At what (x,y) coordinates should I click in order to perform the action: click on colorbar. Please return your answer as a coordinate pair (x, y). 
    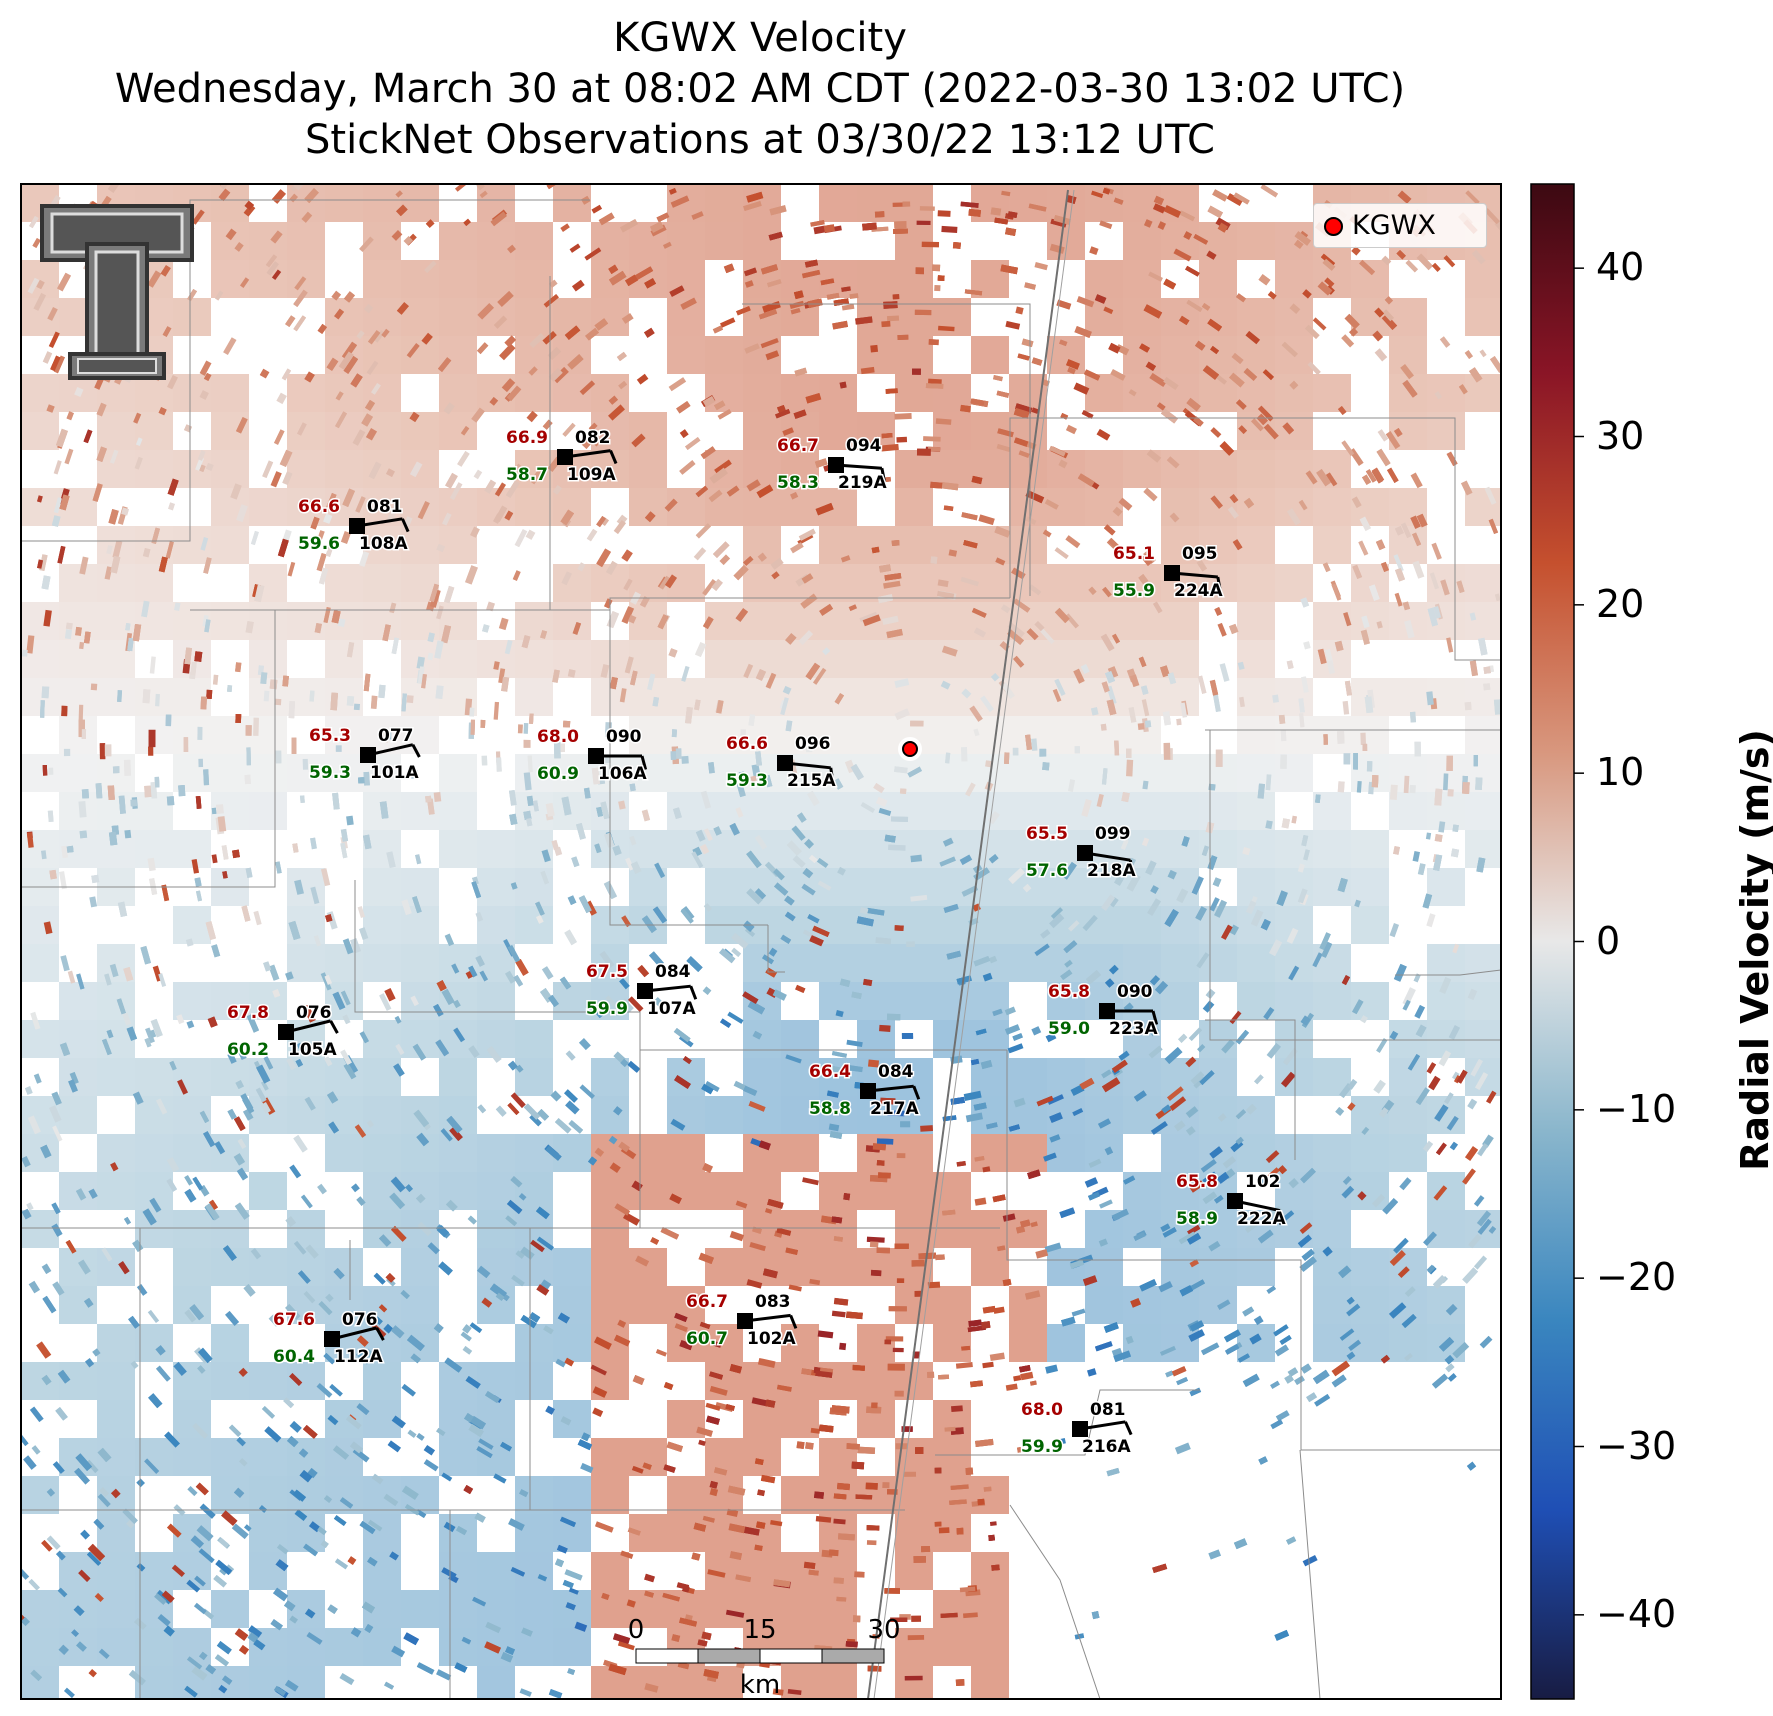
    Looking at the image, I should click on (1557, 941).